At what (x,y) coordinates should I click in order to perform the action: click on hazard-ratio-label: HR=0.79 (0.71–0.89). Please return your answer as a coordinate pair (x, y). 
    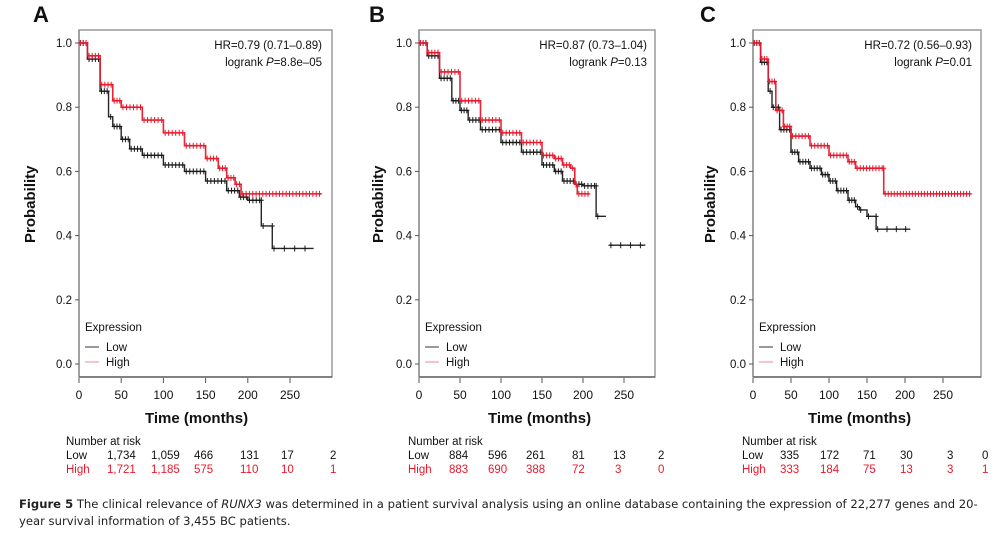
    Looking at the image, I should click on (268, 46).